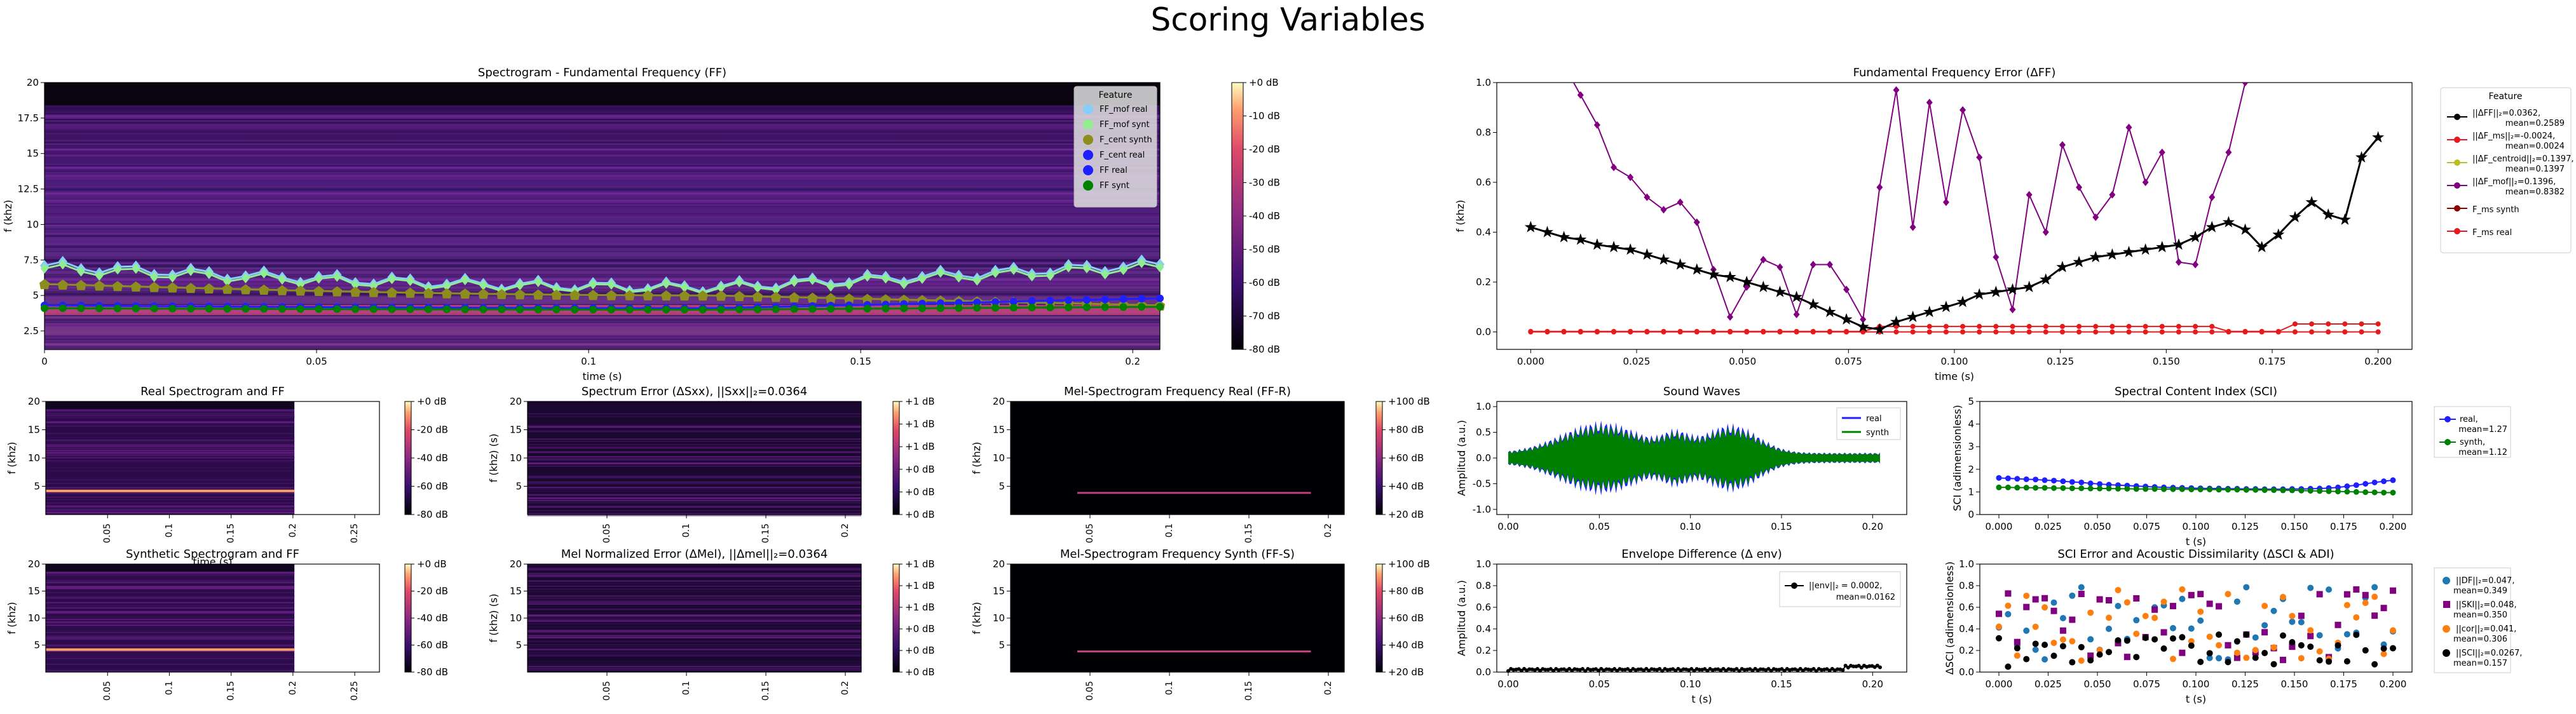  I want to click on plot-area, so click(1910, 203).